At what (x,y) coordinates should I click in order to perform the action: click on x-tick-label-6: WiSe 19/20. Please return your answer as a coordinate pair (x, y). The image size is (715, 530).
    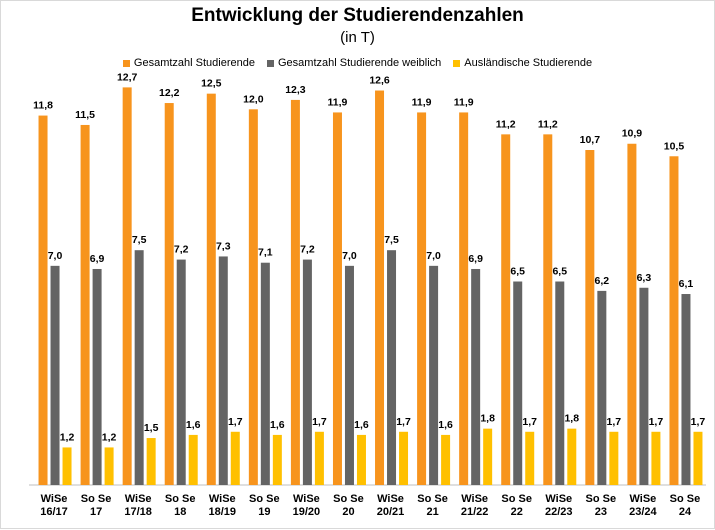
    Looking at the image, I should click on (307, 505).